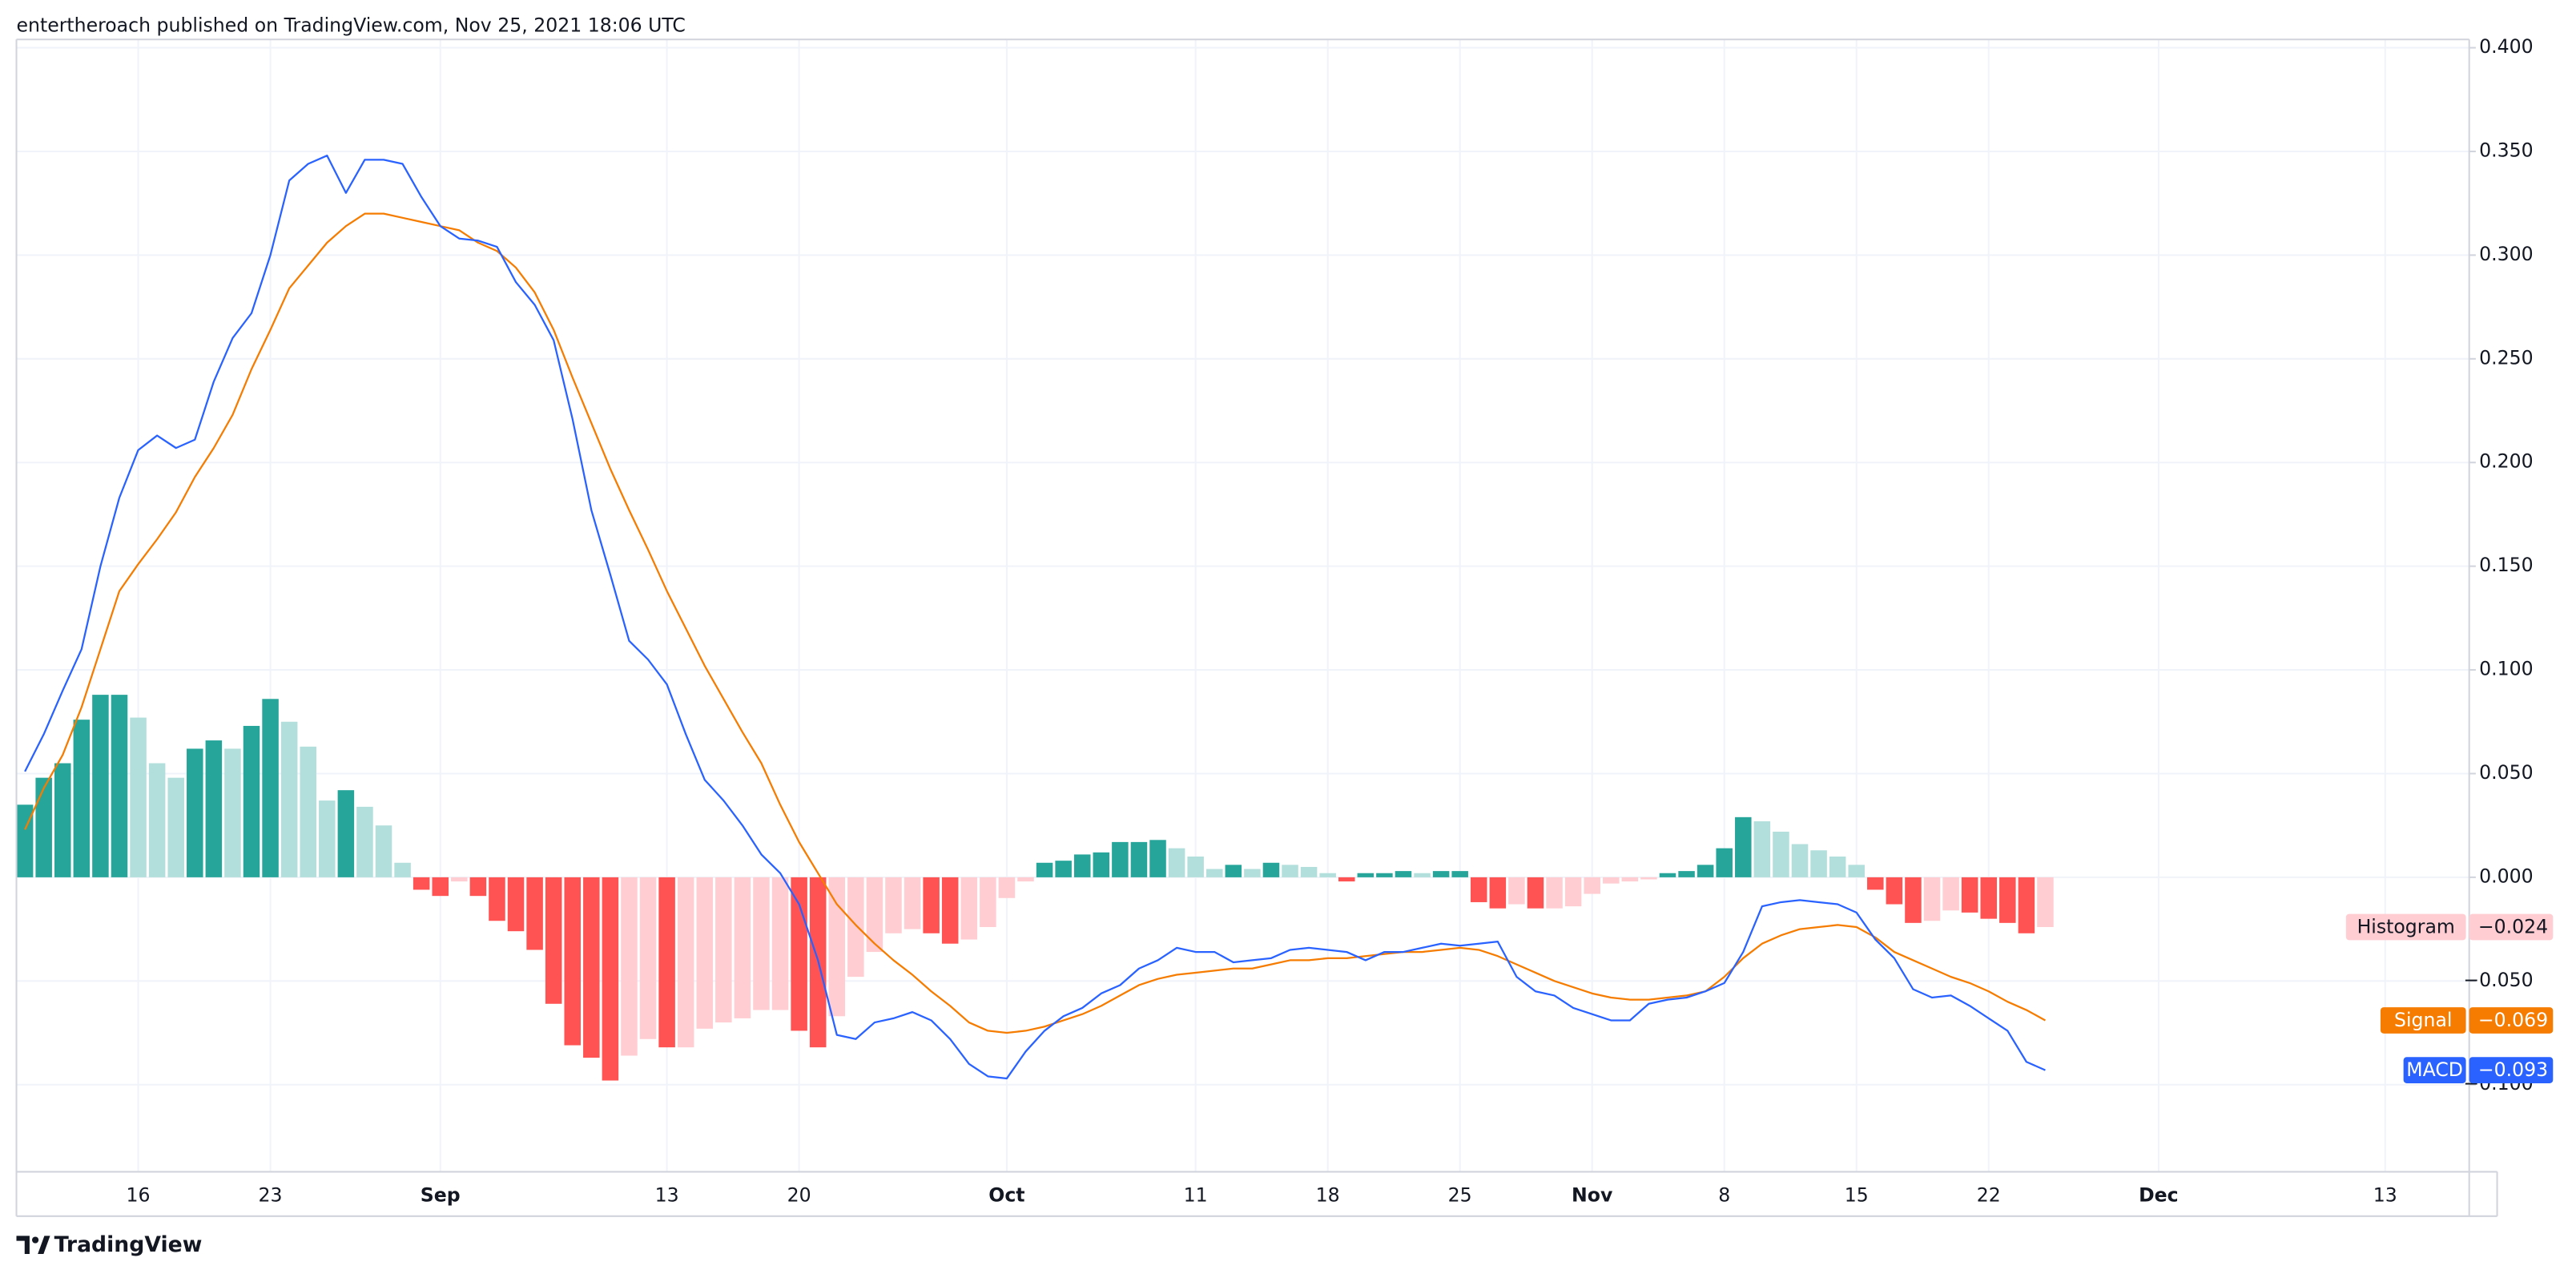 Image resolution: width=2576 pixels, height=1274 pixels. What do you see at coordinates (2506, 773) in the screenshot?
I see `y-tick-label: 0.050` at bounding box center [2506, 773].